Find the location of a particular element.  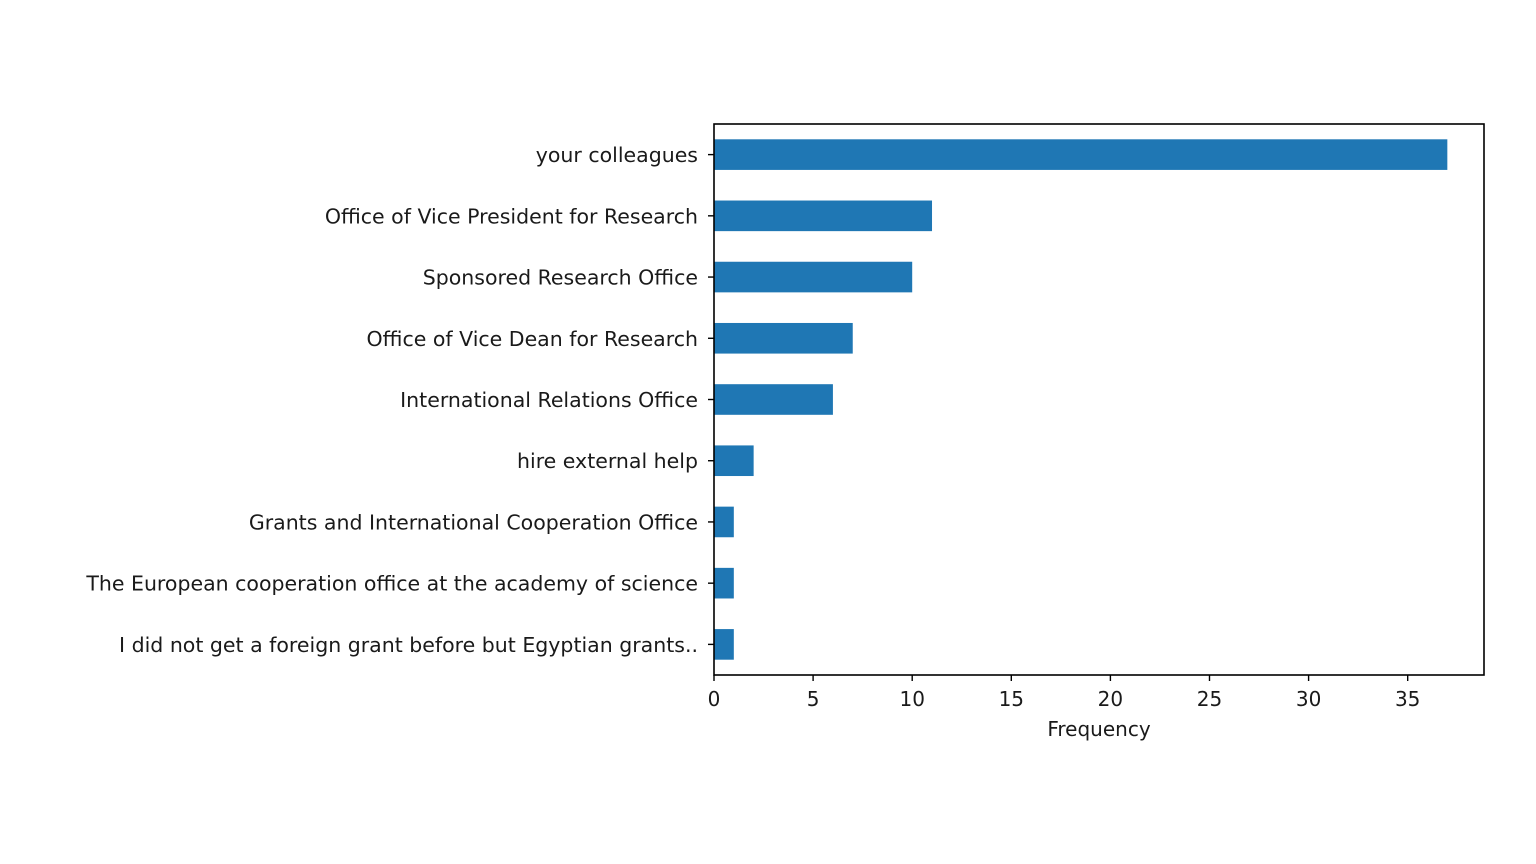

x-tick-label: 0 is located at coordinates (714, 699).